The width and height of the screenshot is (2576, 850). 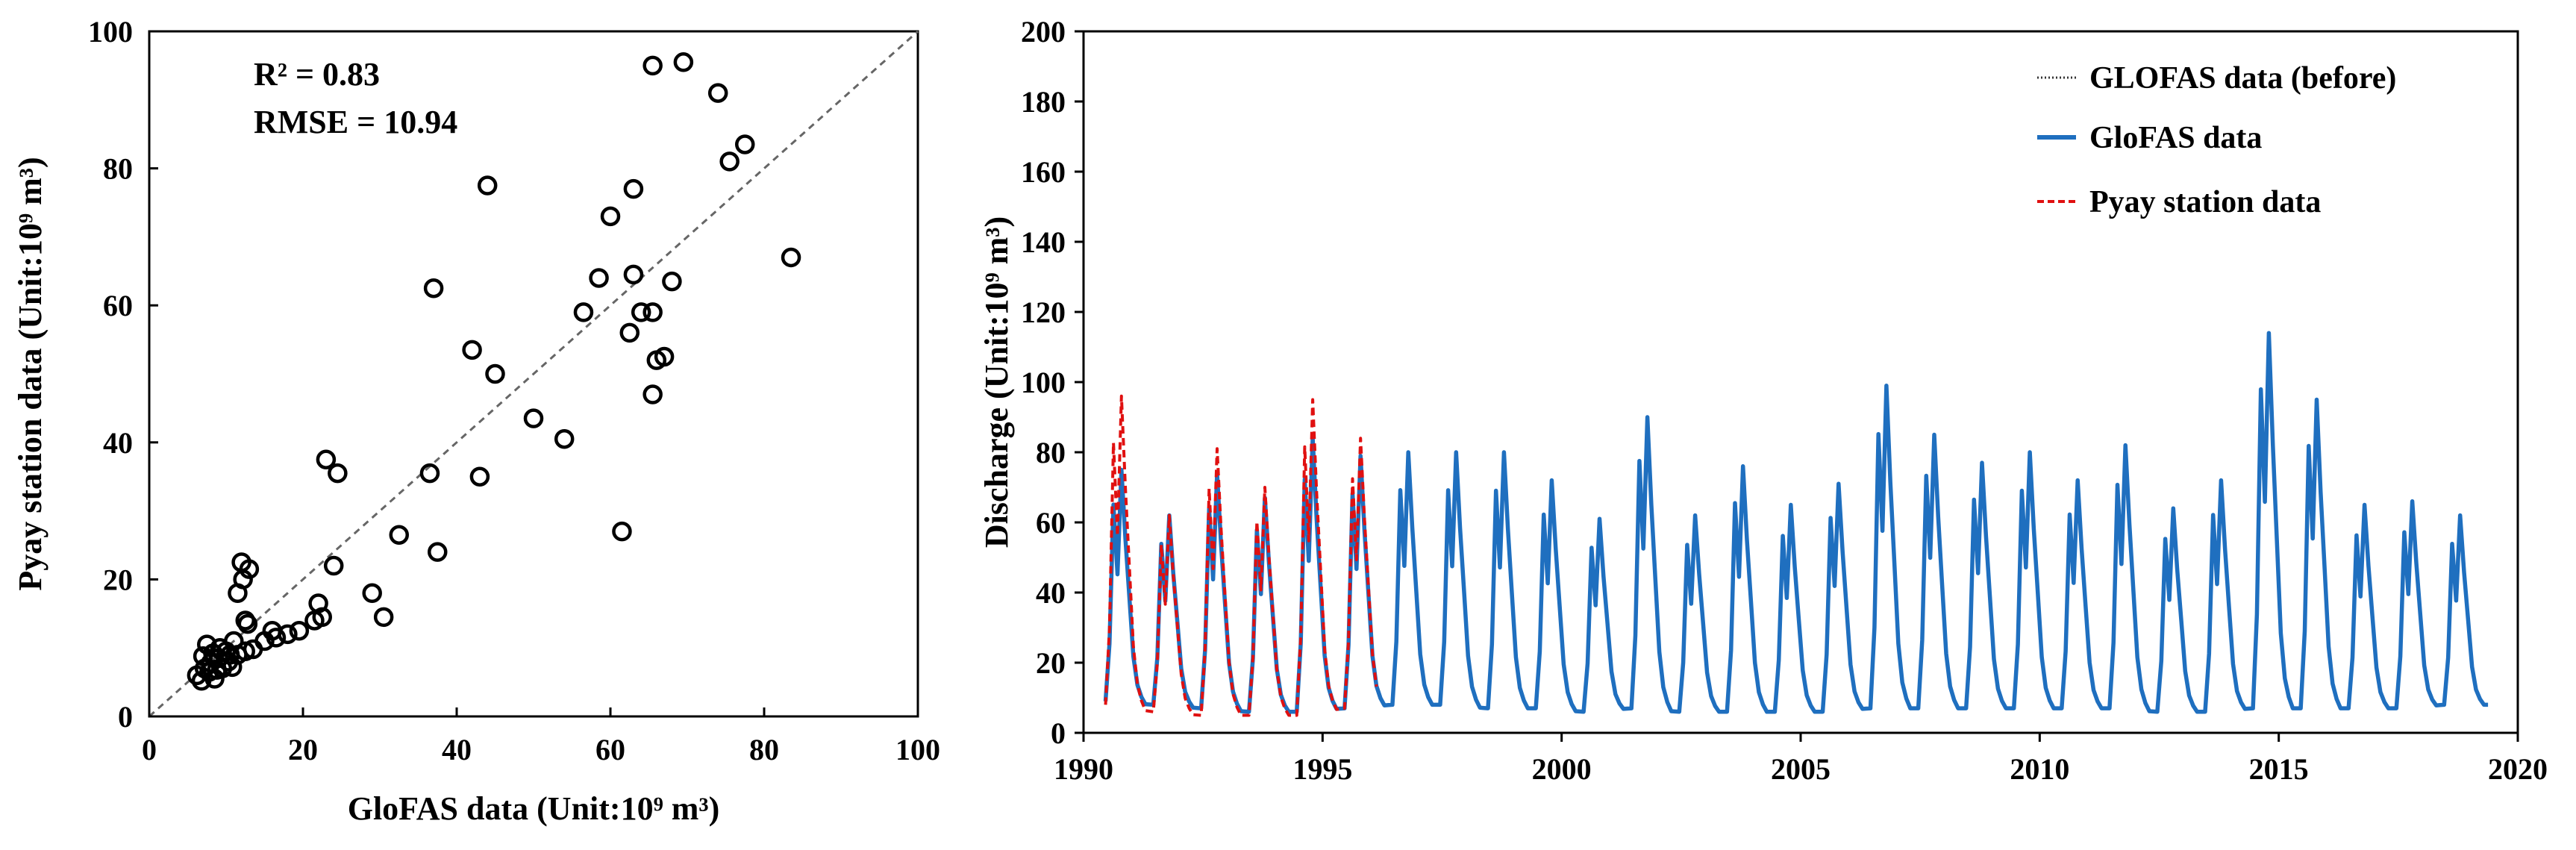 I want to click on timeseries-x-ticks: 1990 1995 2000 2005 2010 2015 2020, so click(x=1801, y=760).